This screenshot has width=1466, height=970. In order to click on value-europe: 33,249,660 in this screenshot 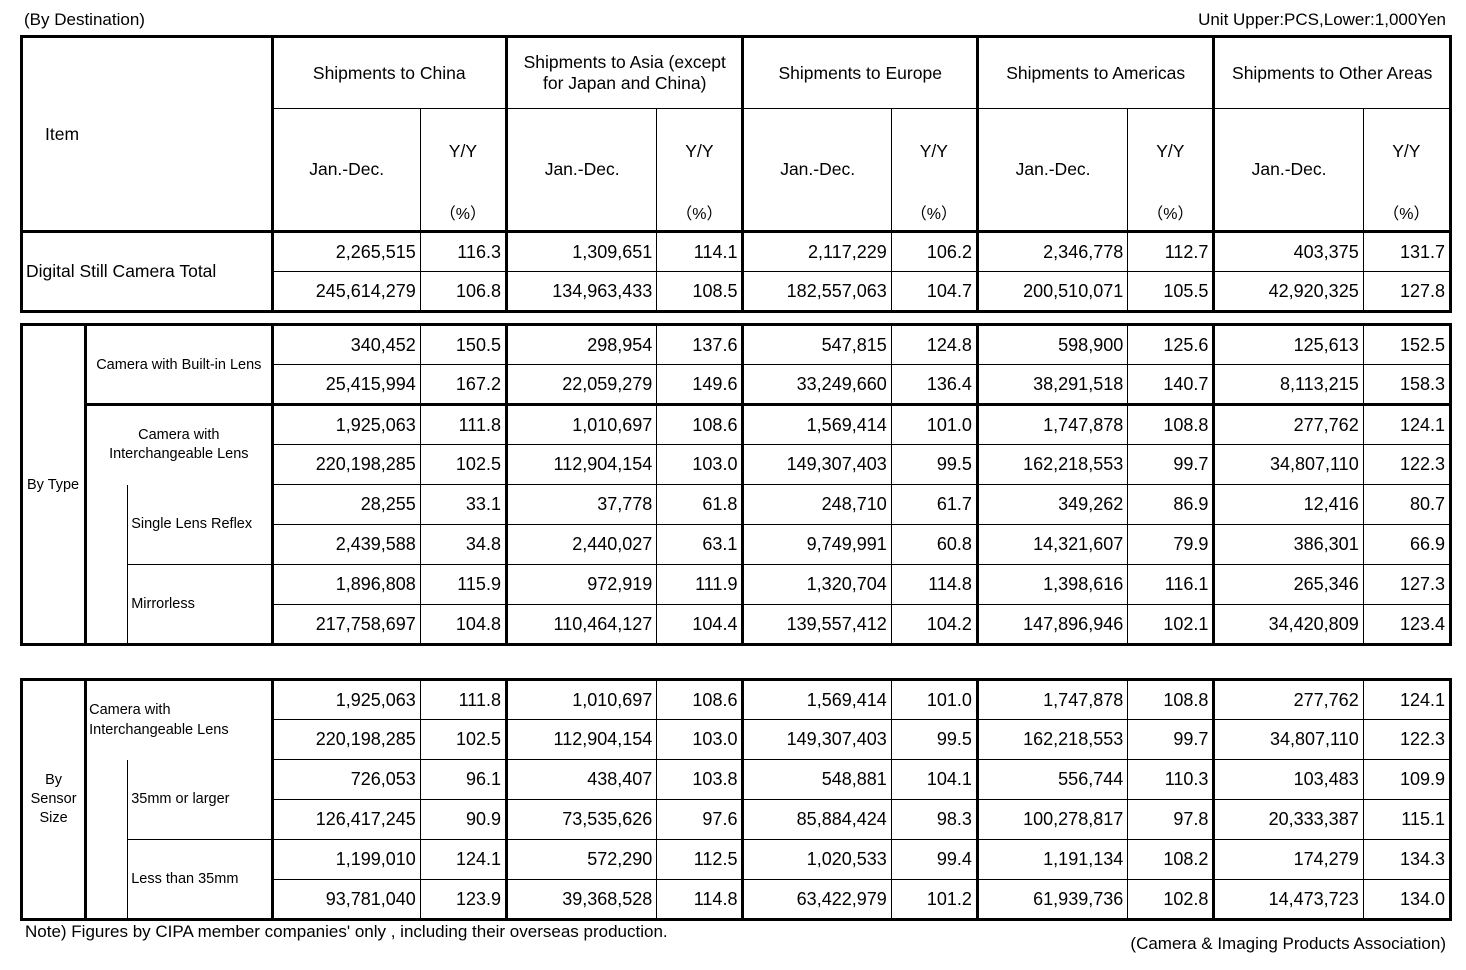, I will do `click(816, 384)`.